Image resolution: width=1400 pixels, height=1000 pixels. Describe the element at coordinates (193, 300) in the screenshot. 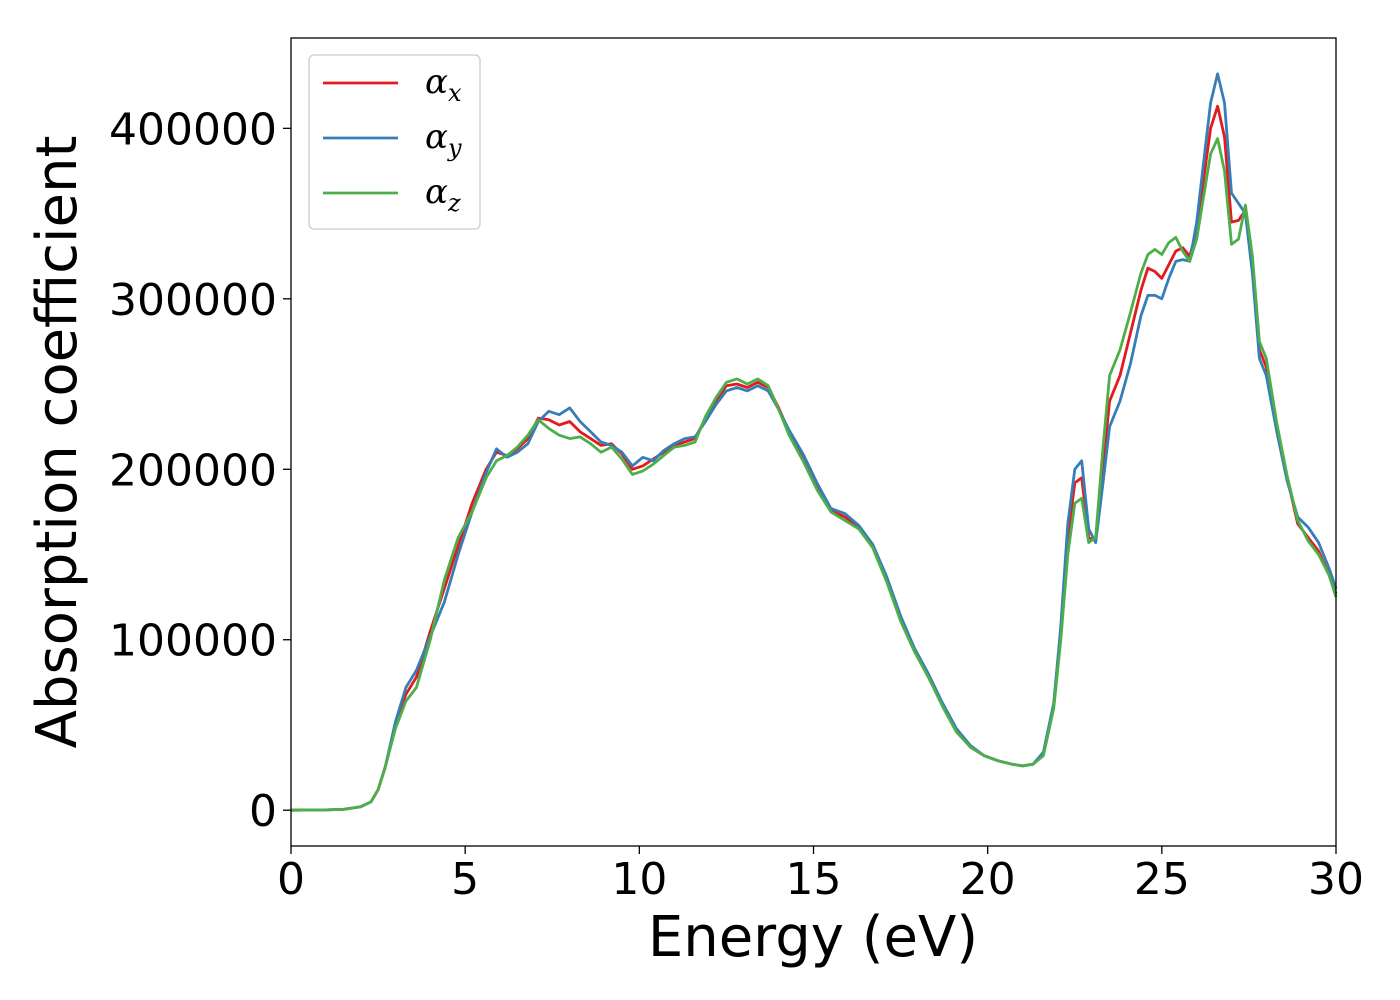

I see `y-tick-label: 300000` at that location.